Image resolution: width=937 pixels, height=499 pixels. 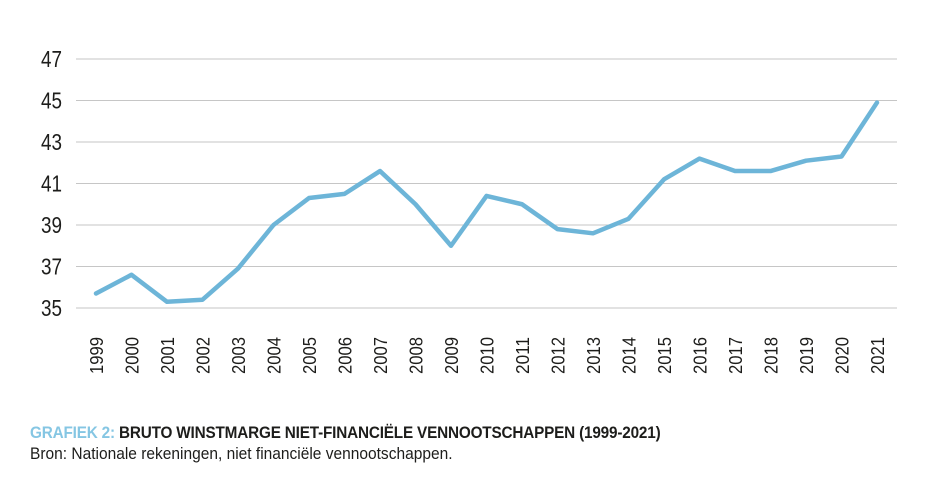 I want to click on x-axis-tick-label: 2018, so click(x=772, y=355).